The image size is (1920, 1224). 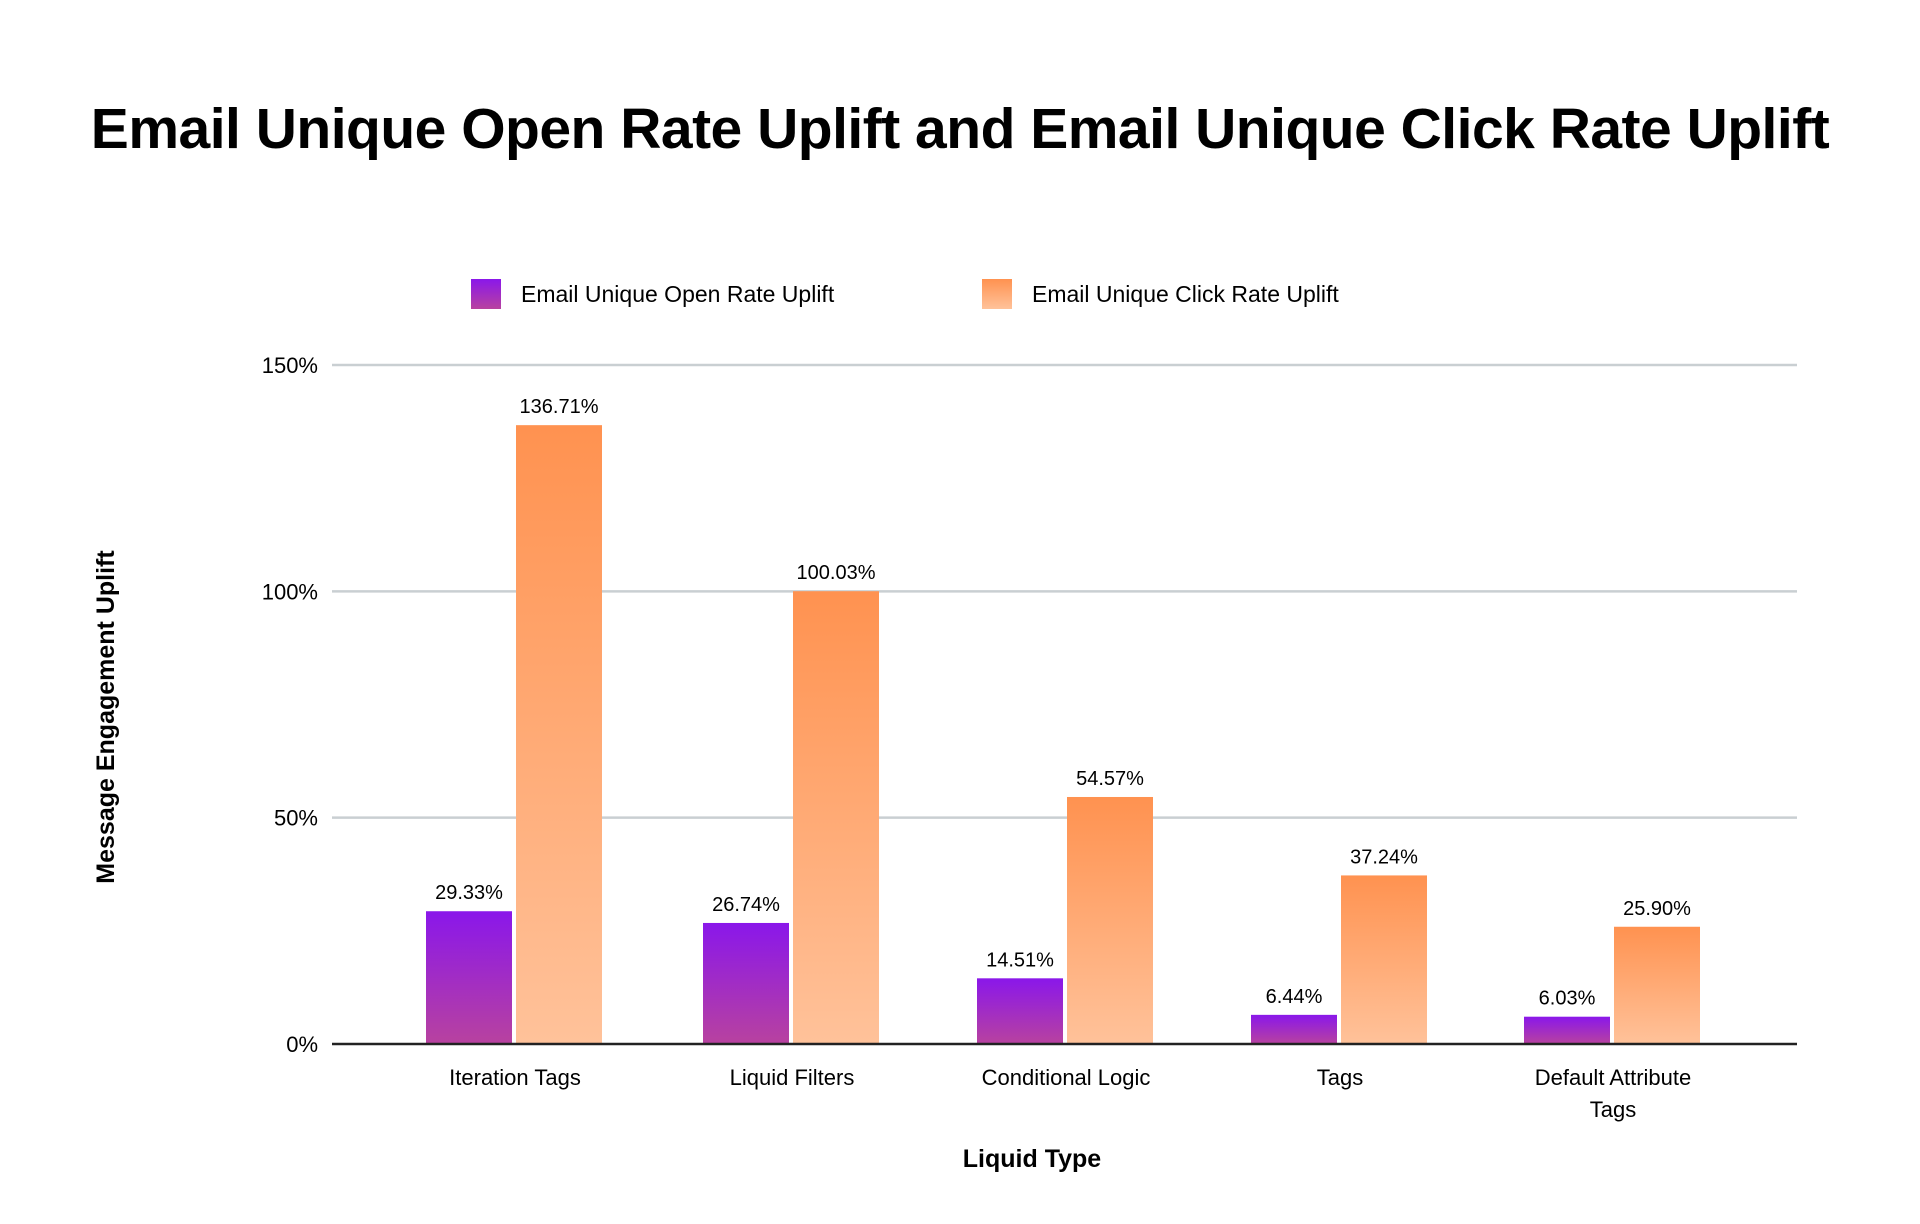 I want to click on data-label: 54.57%, so click(x=1110, y=779).